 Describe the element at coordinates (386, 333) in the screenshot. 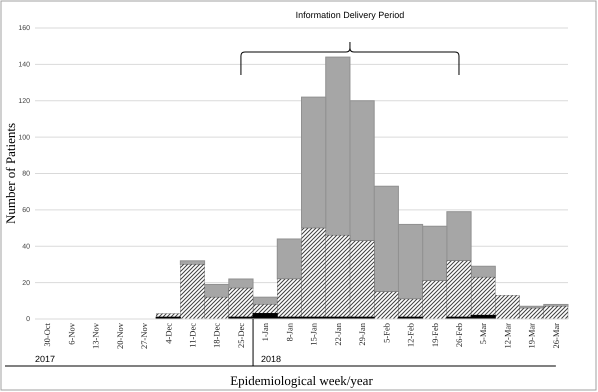

I see `x-tick-label: 5-Feb` at that location.